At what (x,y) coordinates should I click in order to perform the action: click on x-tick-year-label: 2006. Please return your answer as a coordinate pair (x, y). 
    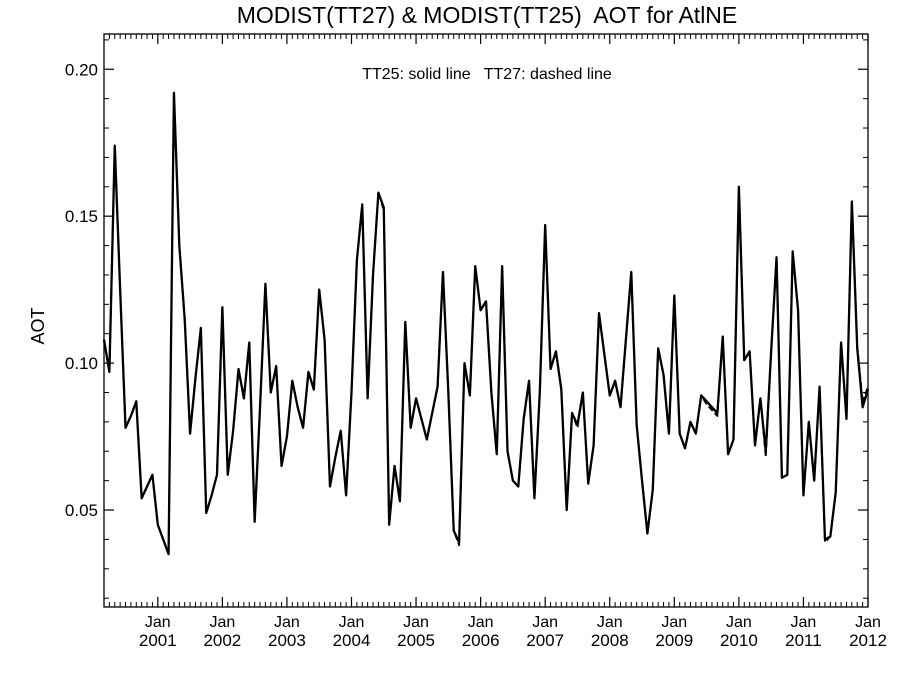
    Looking at the image, I should click on (481, 640).